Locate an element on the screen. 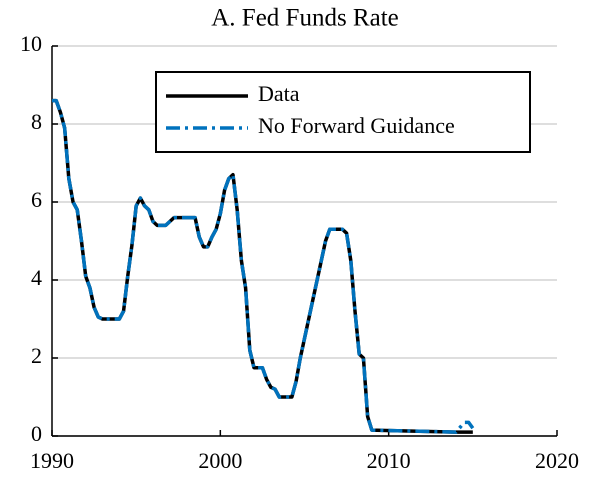 The height and width of the screenshot is (482, 591). x-tick-label: 2000 is located at coordinates (220, 460).